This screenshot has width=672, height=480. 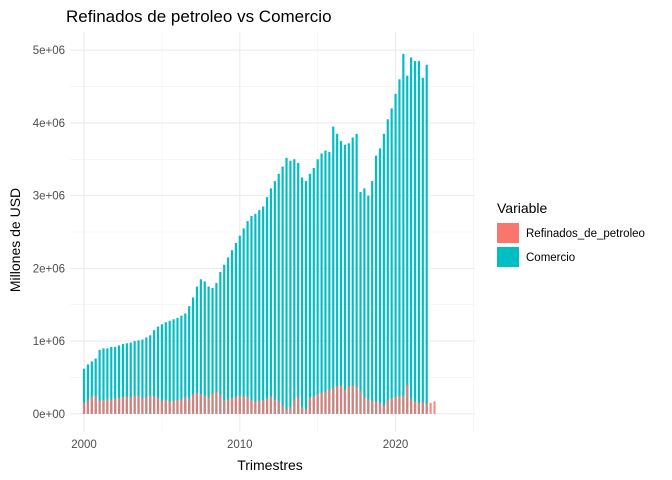 I want to click on y-axis: 0e+00 1e+06 2e+06 3e+06 4e+06 5e+06, so click(x=49, y=233).